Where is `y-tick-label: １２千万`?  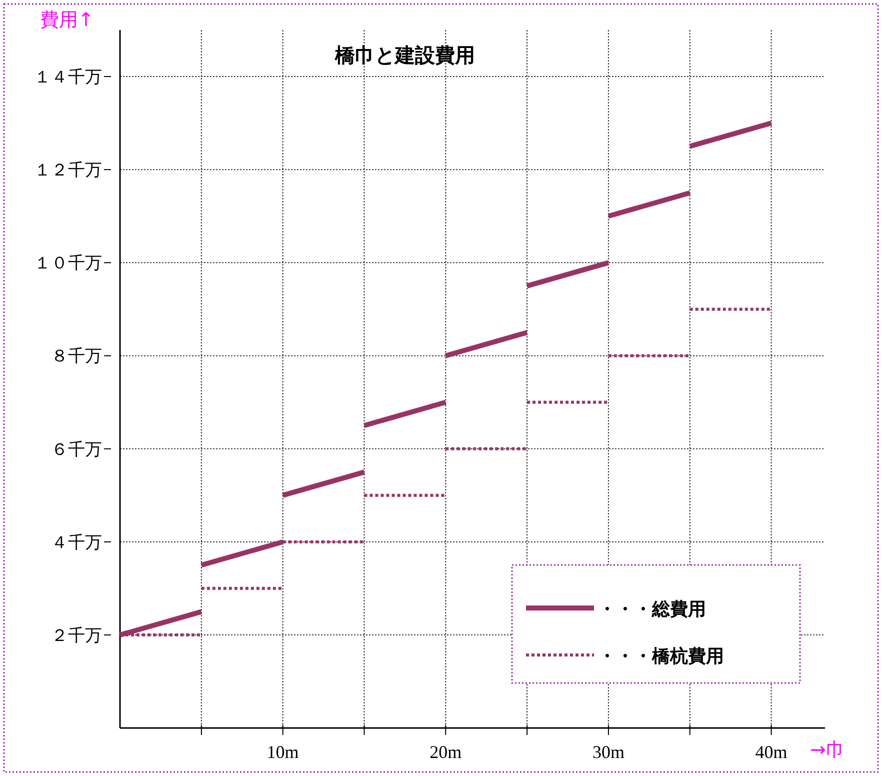 y-tick-label: １２千万 is located at coordinates (68, 170).